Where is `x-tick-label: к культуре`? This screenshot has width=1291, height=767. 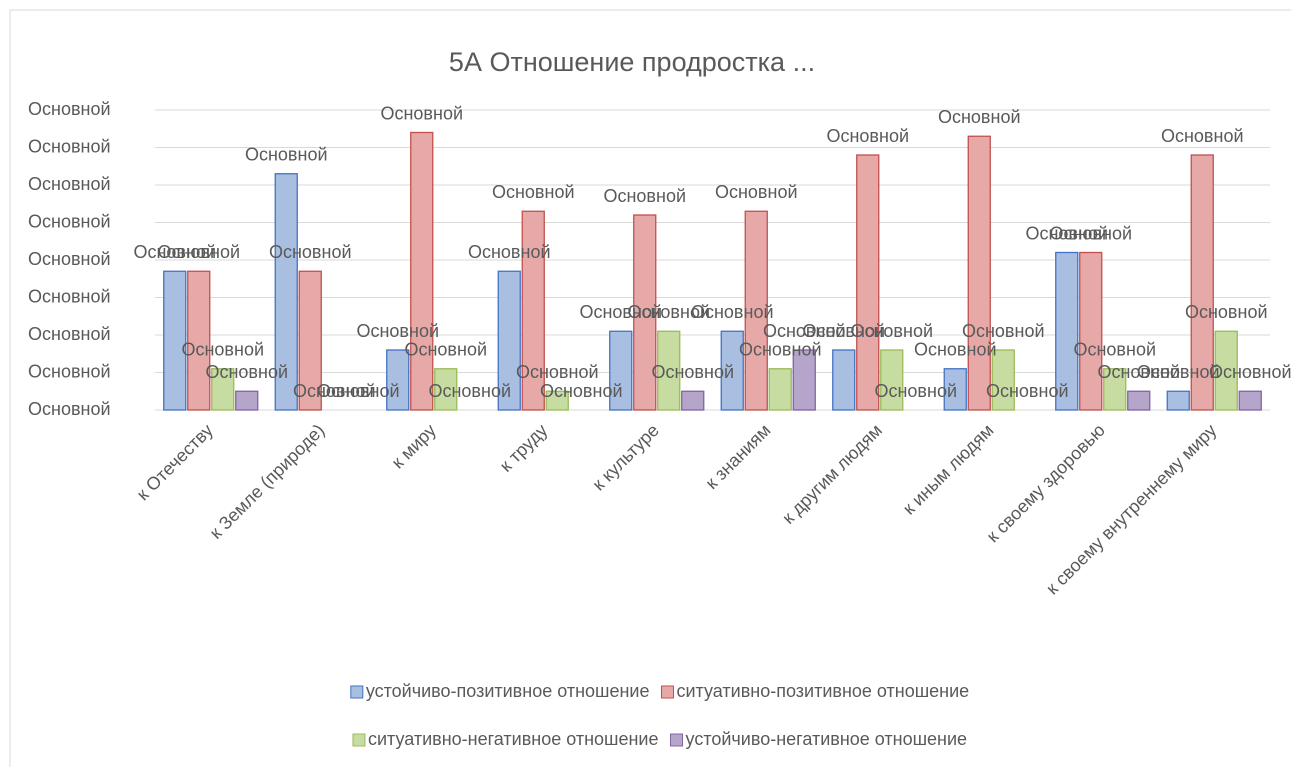 x-tick-label: к культуре is located at coordinates (625, 457).